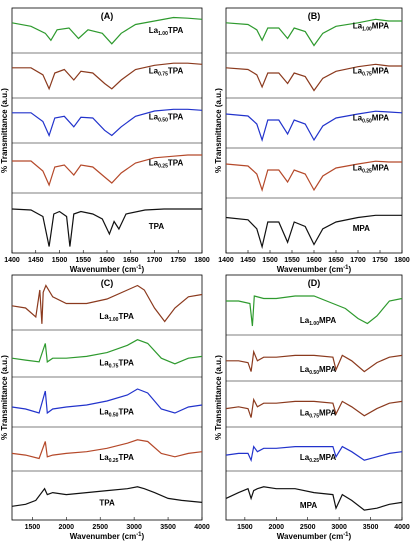  I want to click on series-label: La0.25MPA, so click(318, 458).